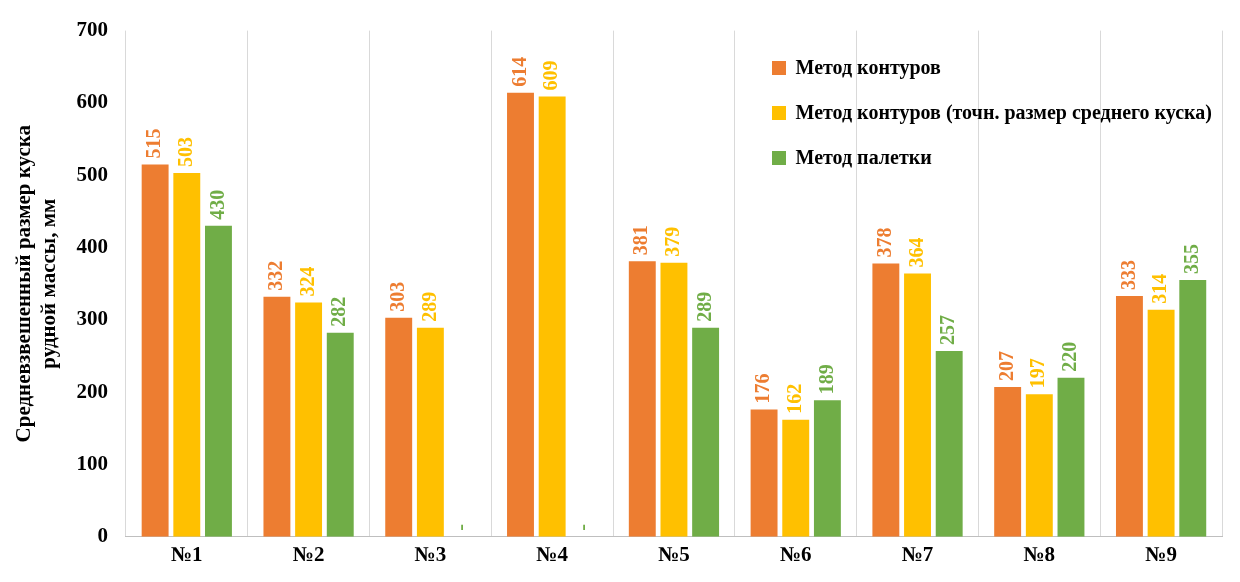 This screenshot has height=582, width=1240. What do you see at coordinates (430, 553) in the screenshot?
I see `x-tick-label: №3` at bounding box center [430, 553].